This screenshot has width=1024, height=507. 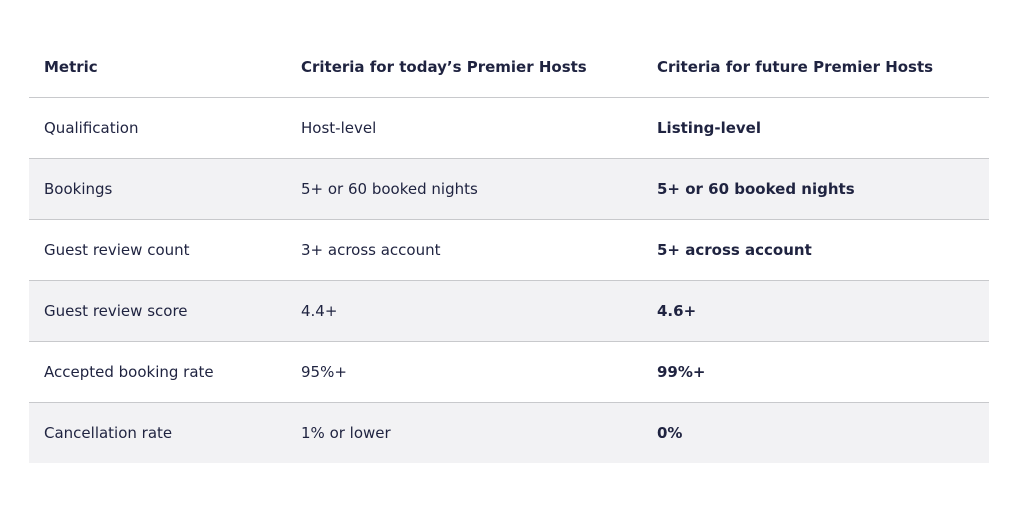 I want to click on table-cell: Qualification, so click(x=157, y=128).